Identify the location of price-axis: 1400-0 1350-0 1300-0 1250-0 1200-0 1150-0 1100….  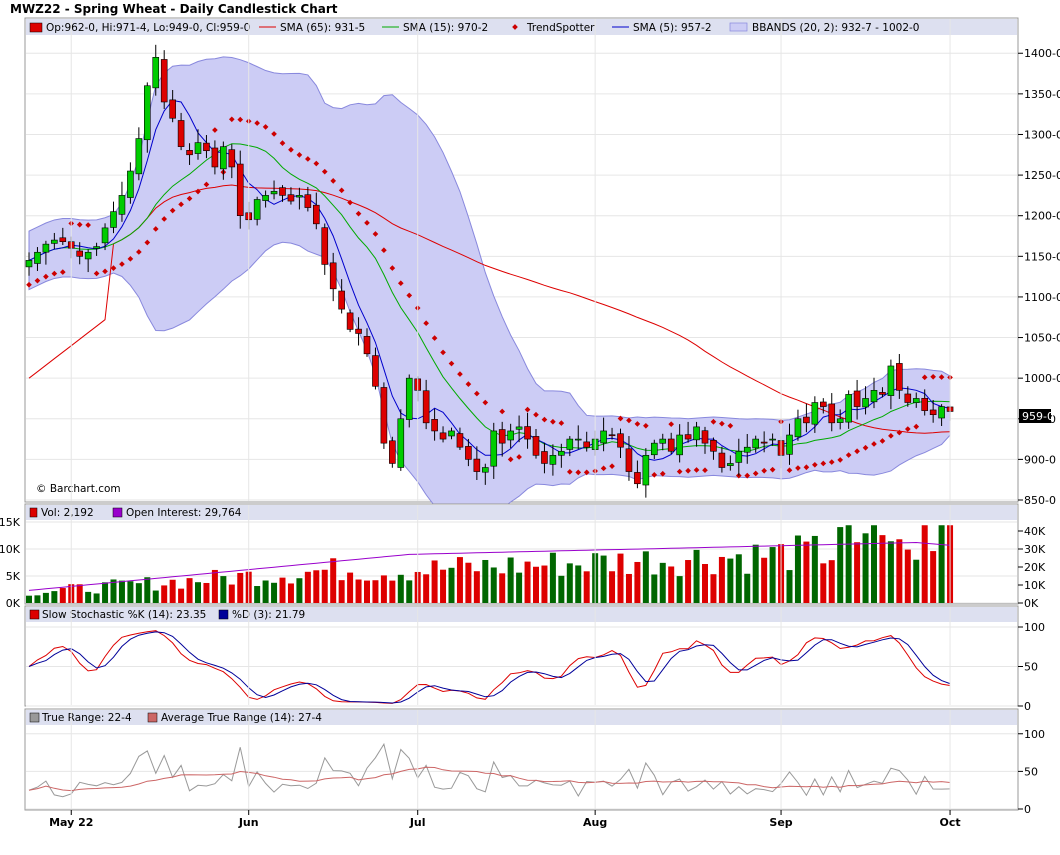
(1039, 277).